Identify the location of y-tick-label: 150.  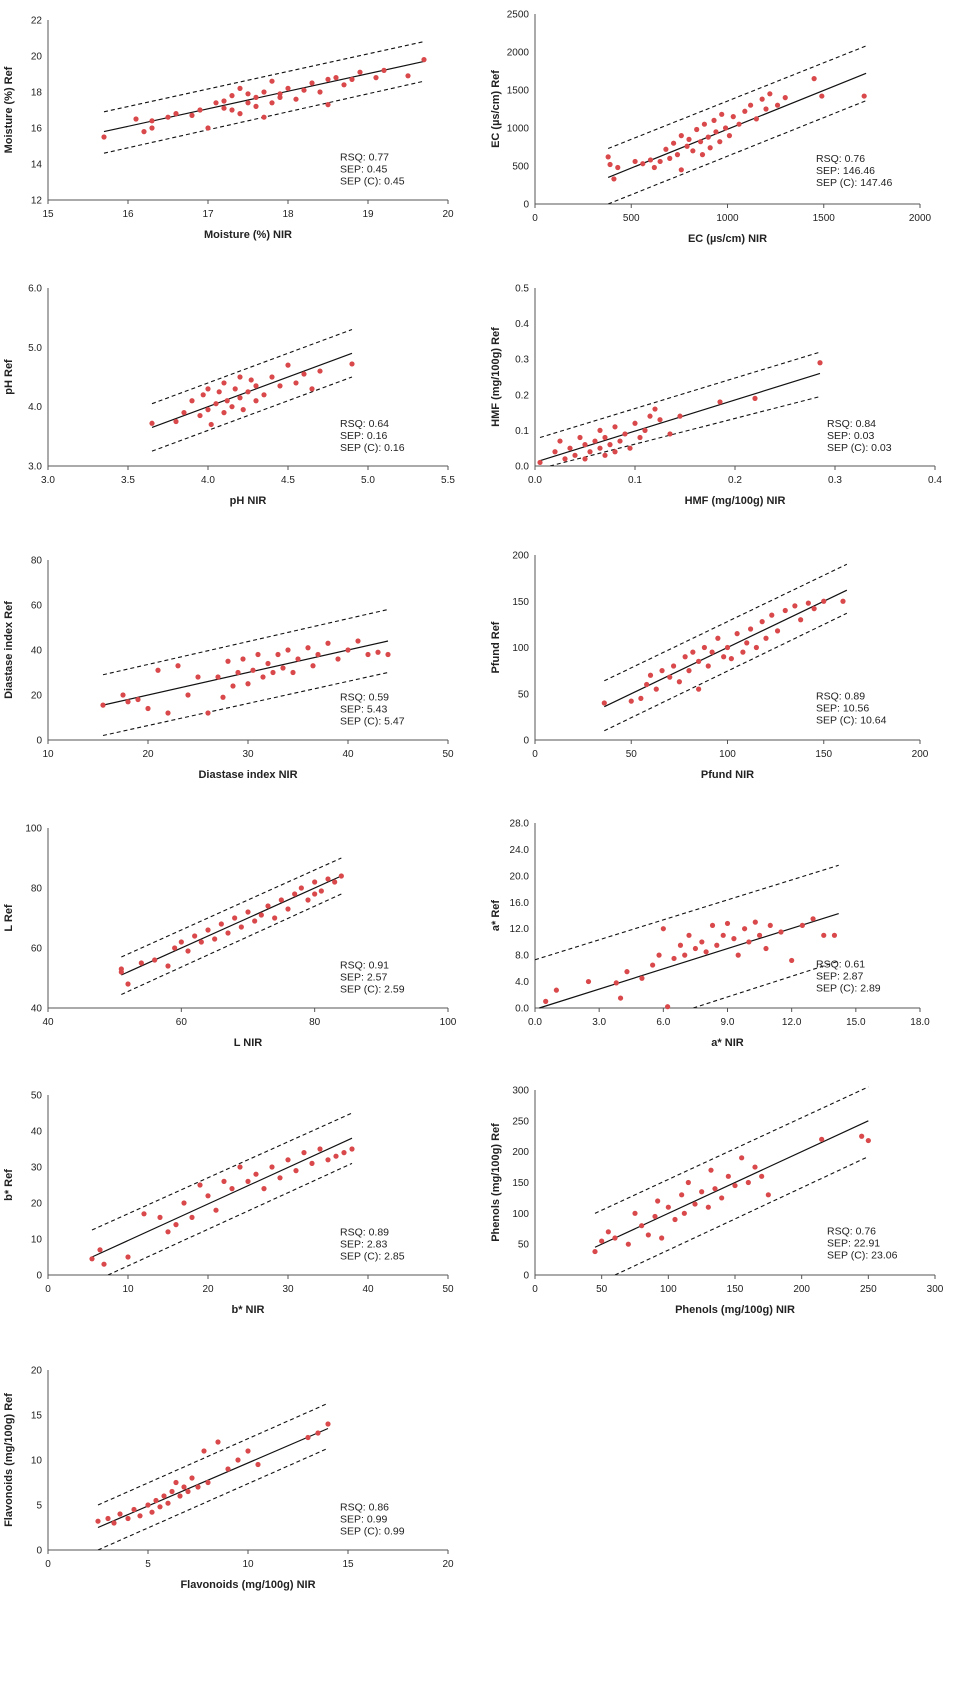
(520, 1183).